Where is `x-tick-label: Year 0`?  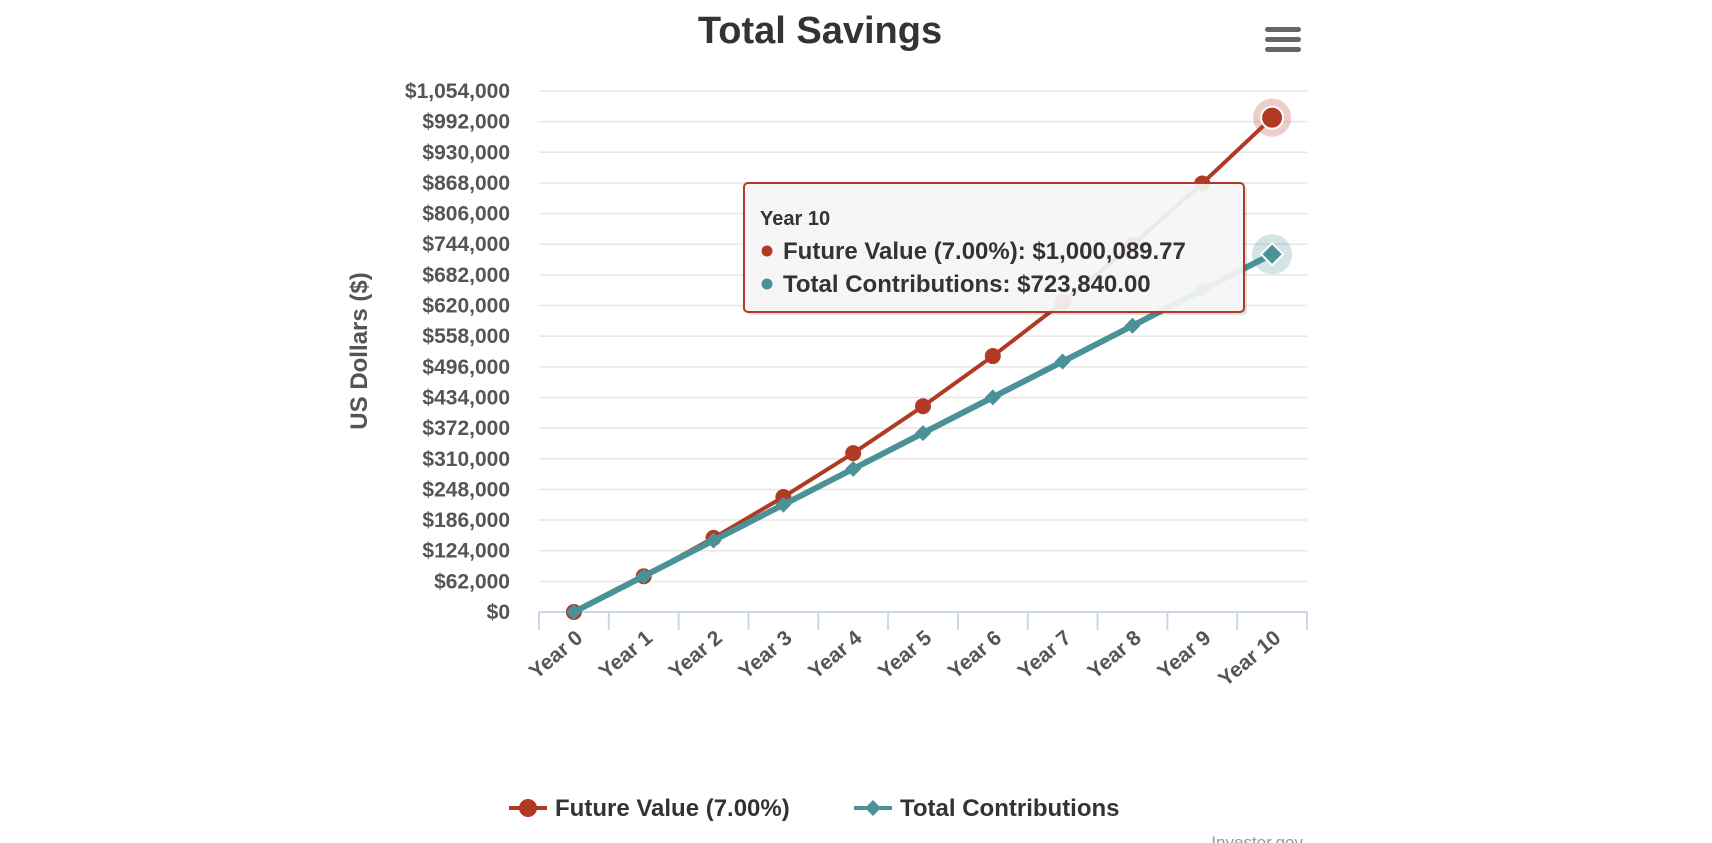
x-tick-label: Year 0 is located at coordinates (556, 654).